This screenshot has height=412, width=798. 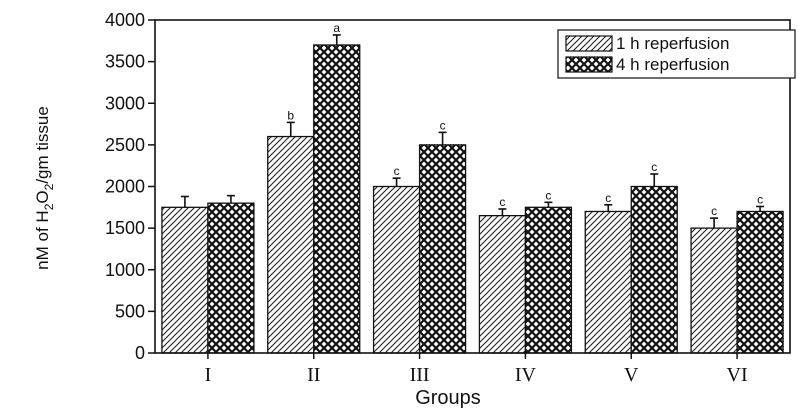 I want to click on bar-1h-group-IV, so click(x=502, y=284).